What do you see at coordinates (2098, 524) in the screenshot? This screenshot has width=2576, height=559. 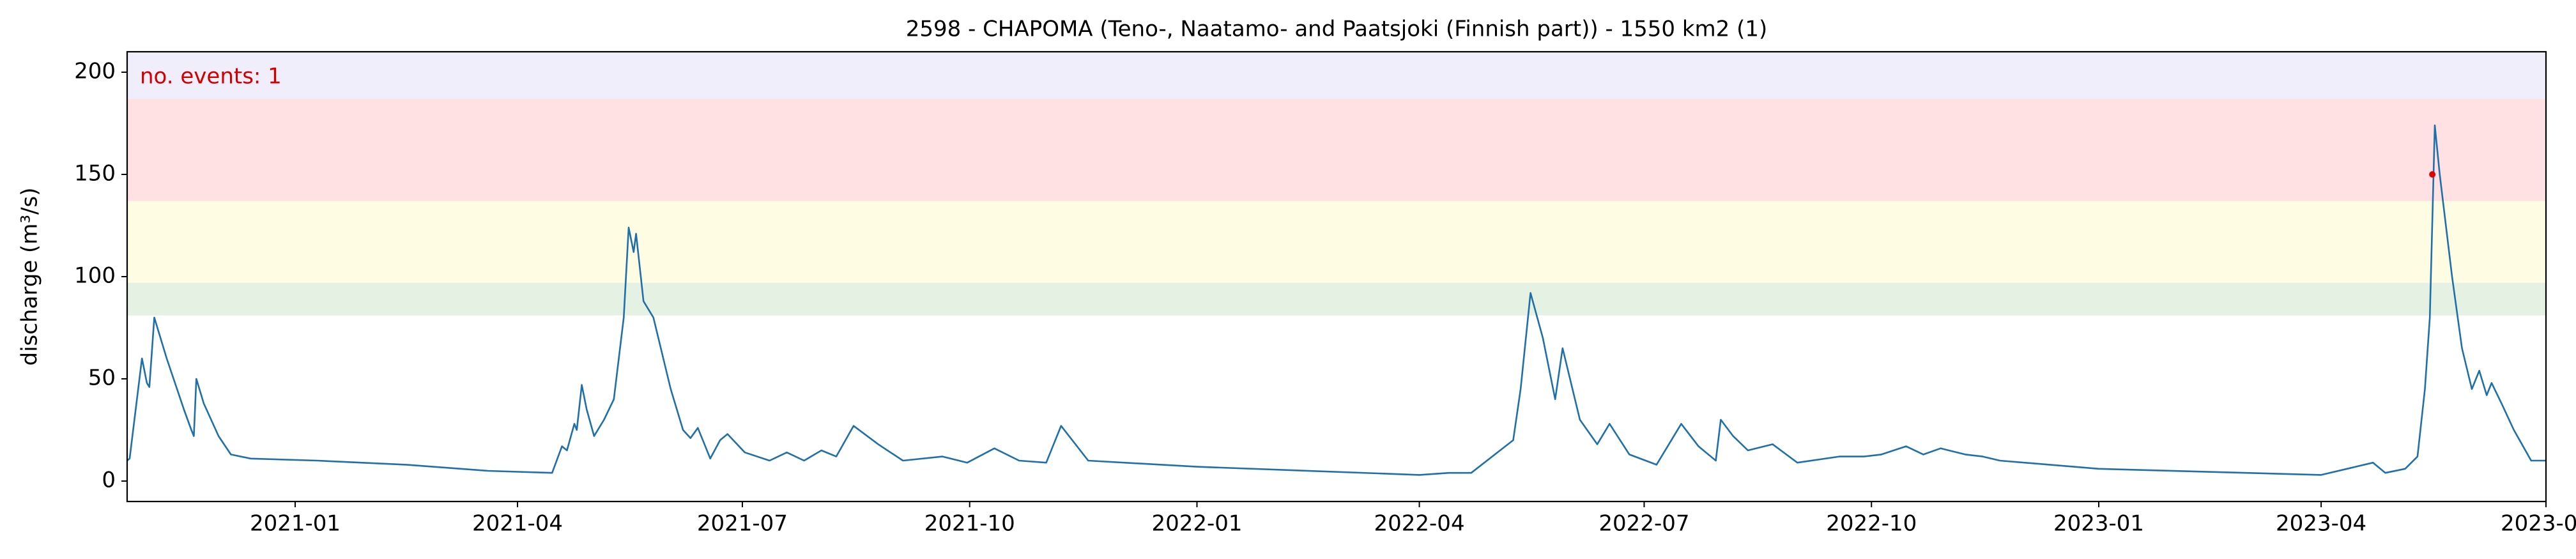 I see `x-tick-label: 2023-01` at bounding box center [2098, 524].